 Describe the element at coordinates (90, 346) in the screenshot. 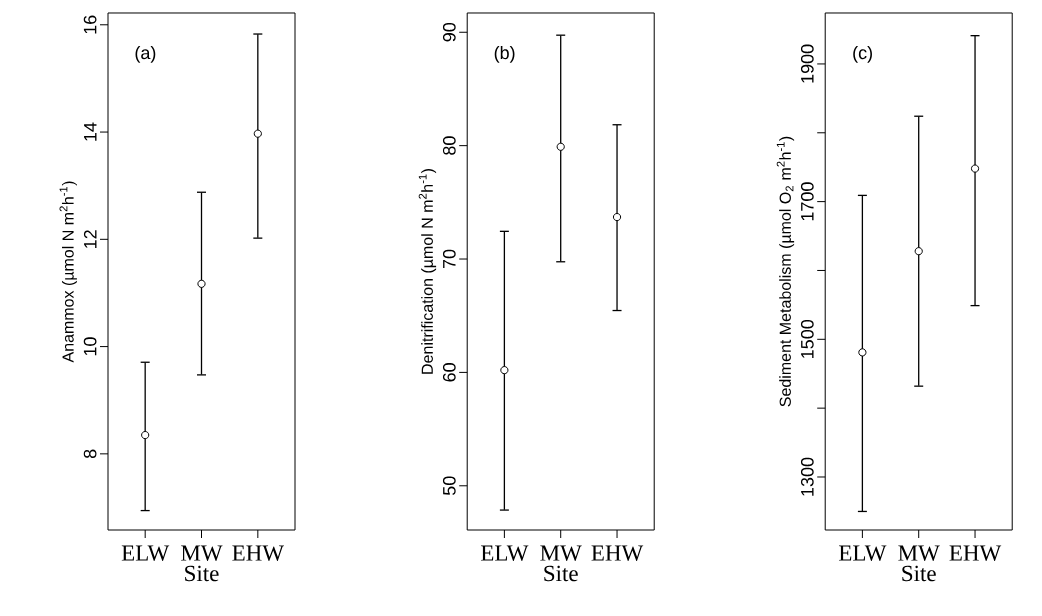

I see `y-tick-label: 10` at that location.